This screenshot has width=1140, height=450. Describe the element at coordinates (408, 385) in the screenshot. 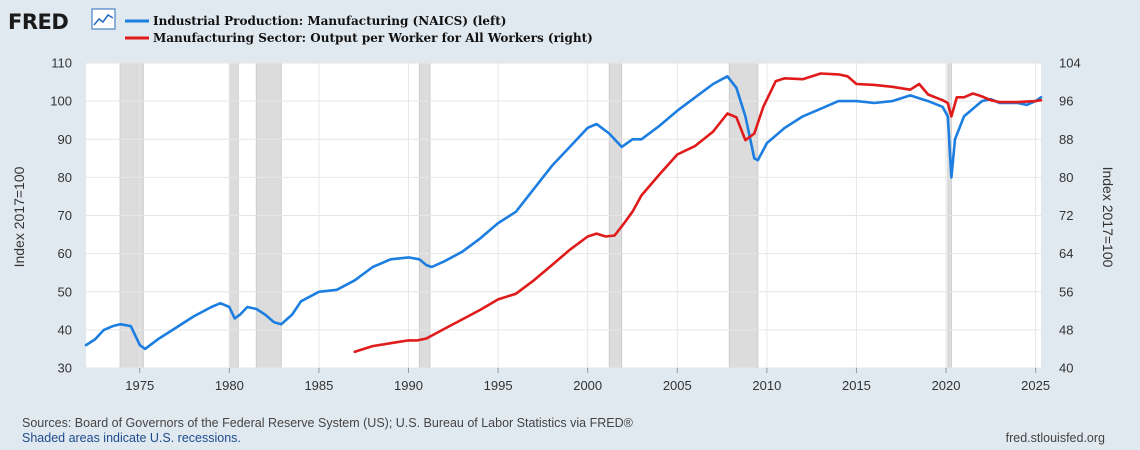

I see `x-tick-label: 1990` at that location.